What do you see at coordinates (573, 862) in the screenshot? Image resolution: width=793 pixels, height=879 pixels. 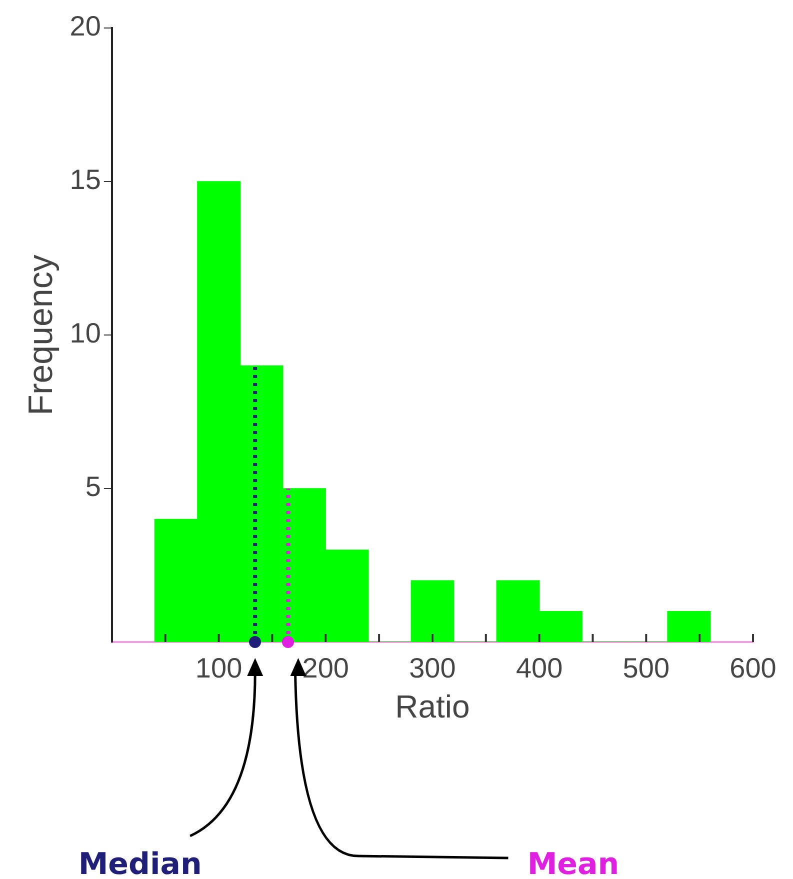 I see `ref-line-label: Mean` at bounding box center [573, 862].